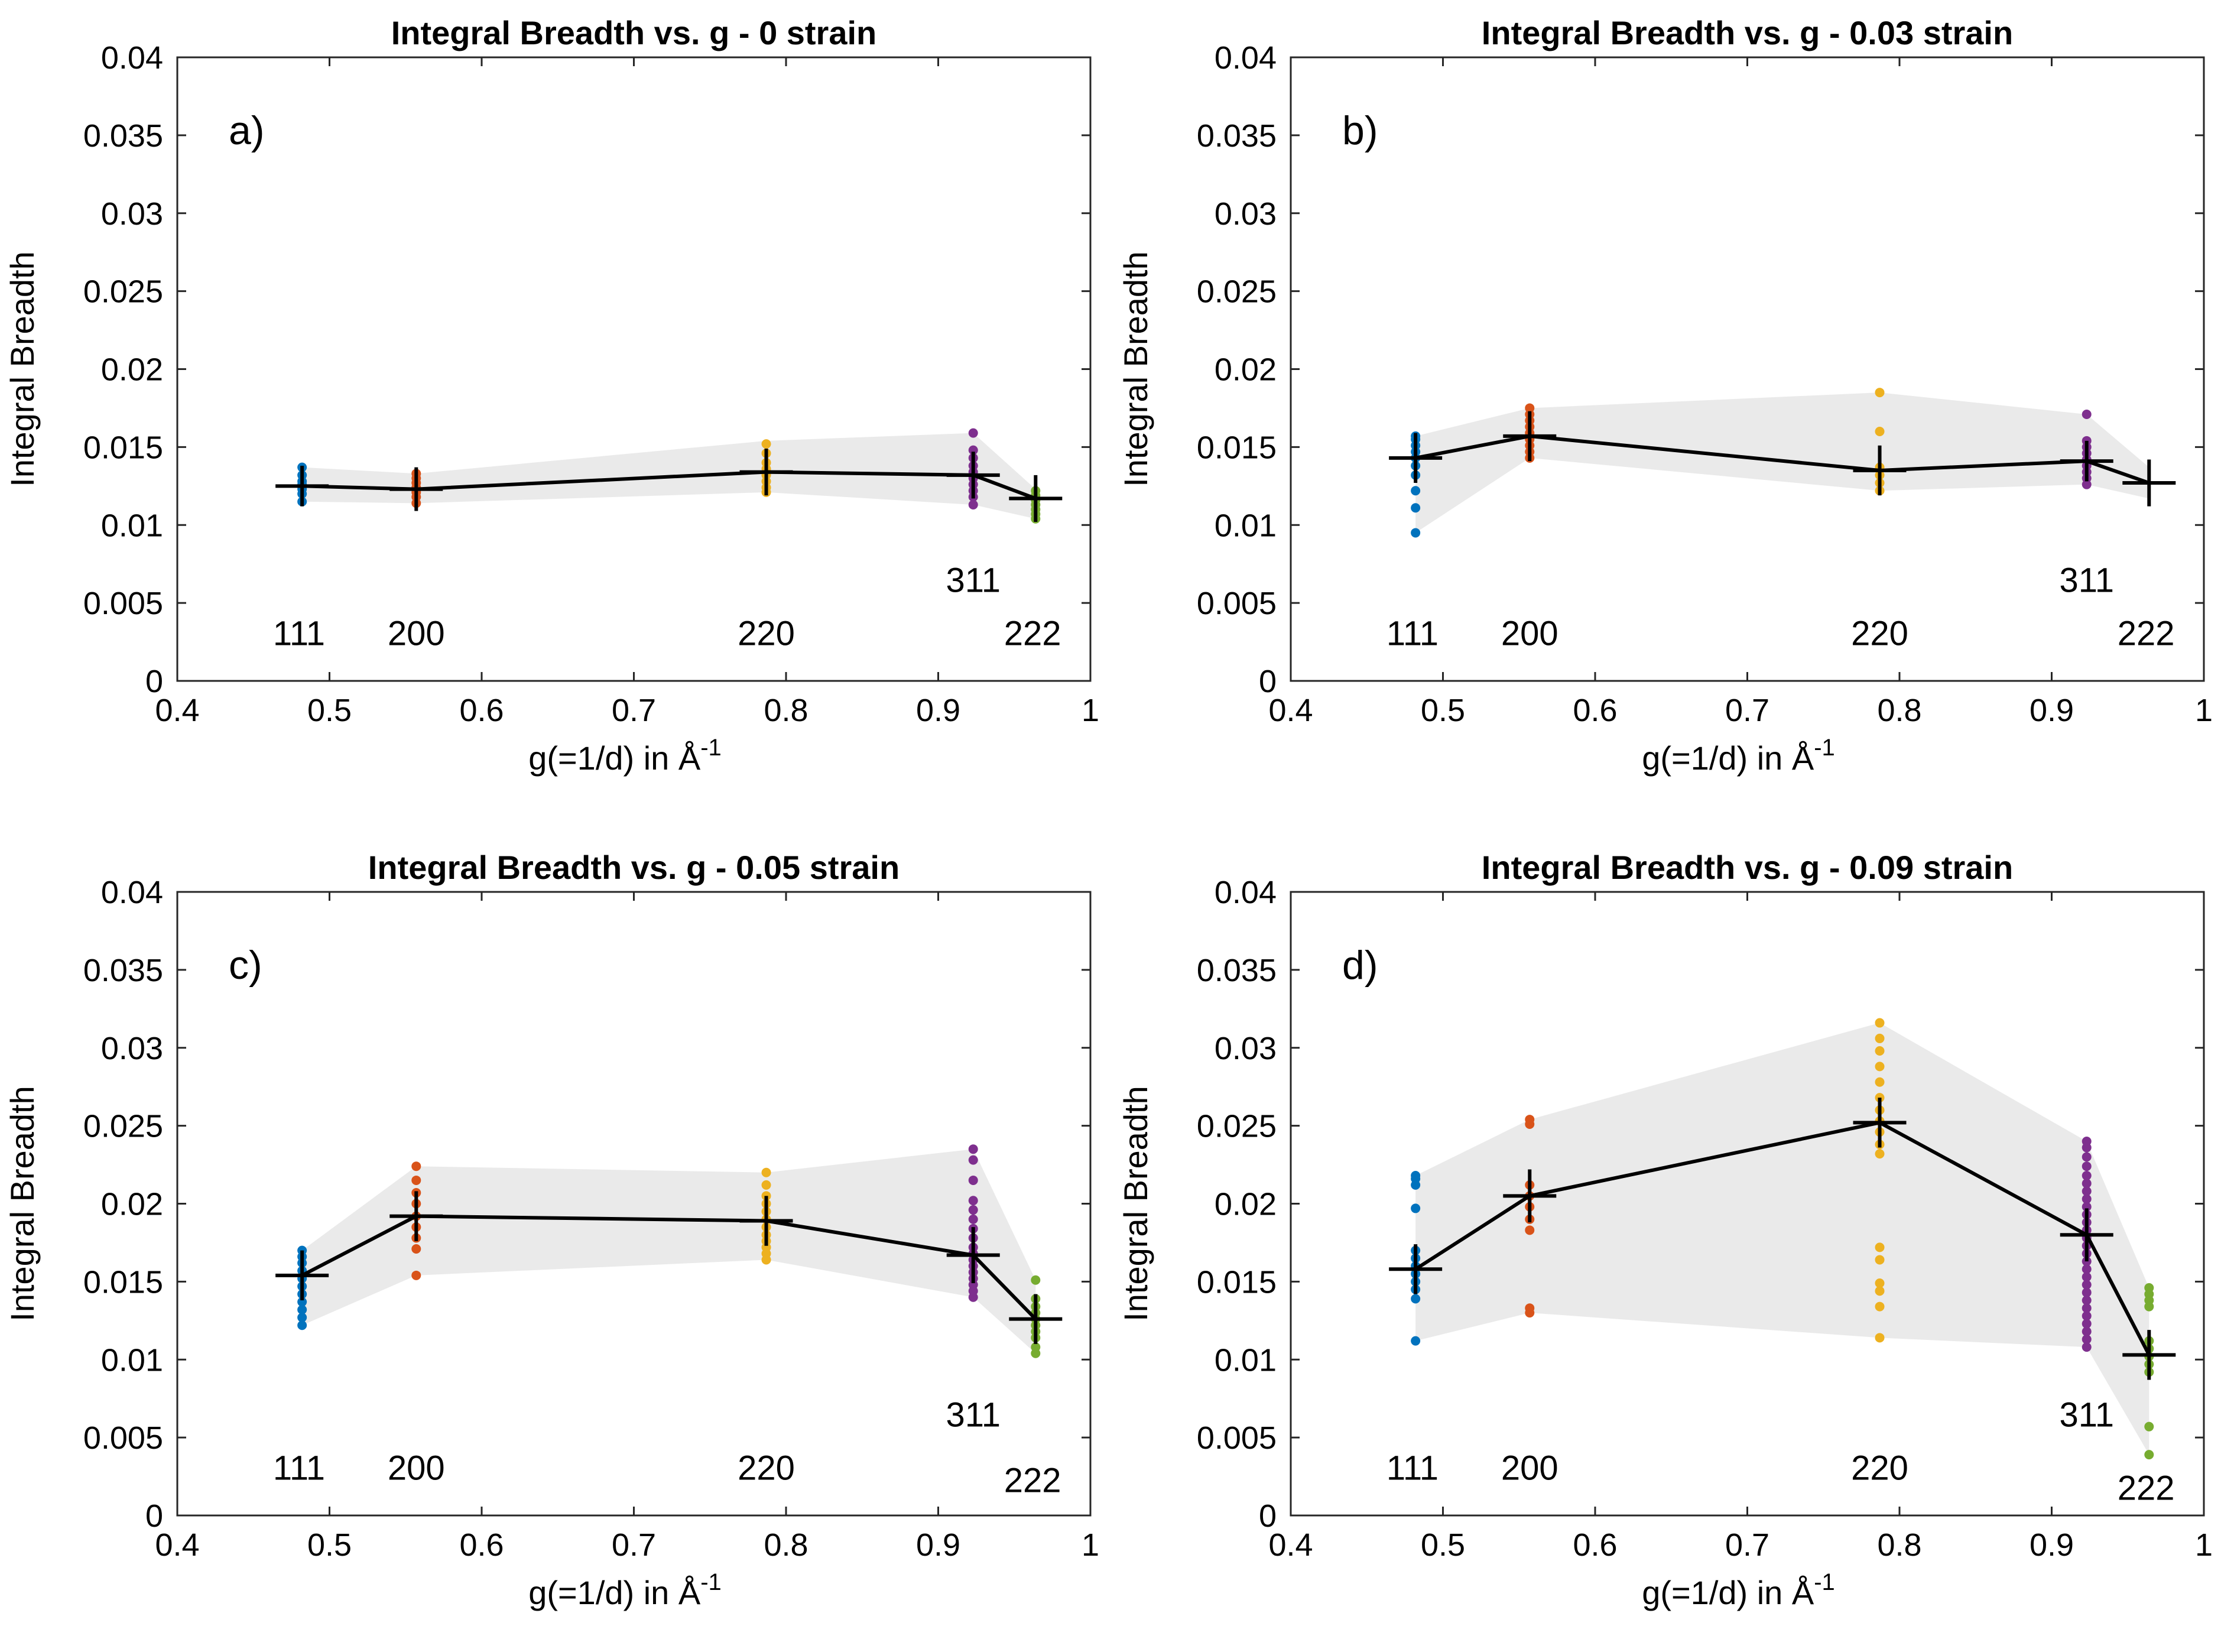 This screenshot has width=2221, height=1652. I want to click on x-axis-label: g(=1/d) in Å-1, so click(1738, 1590).